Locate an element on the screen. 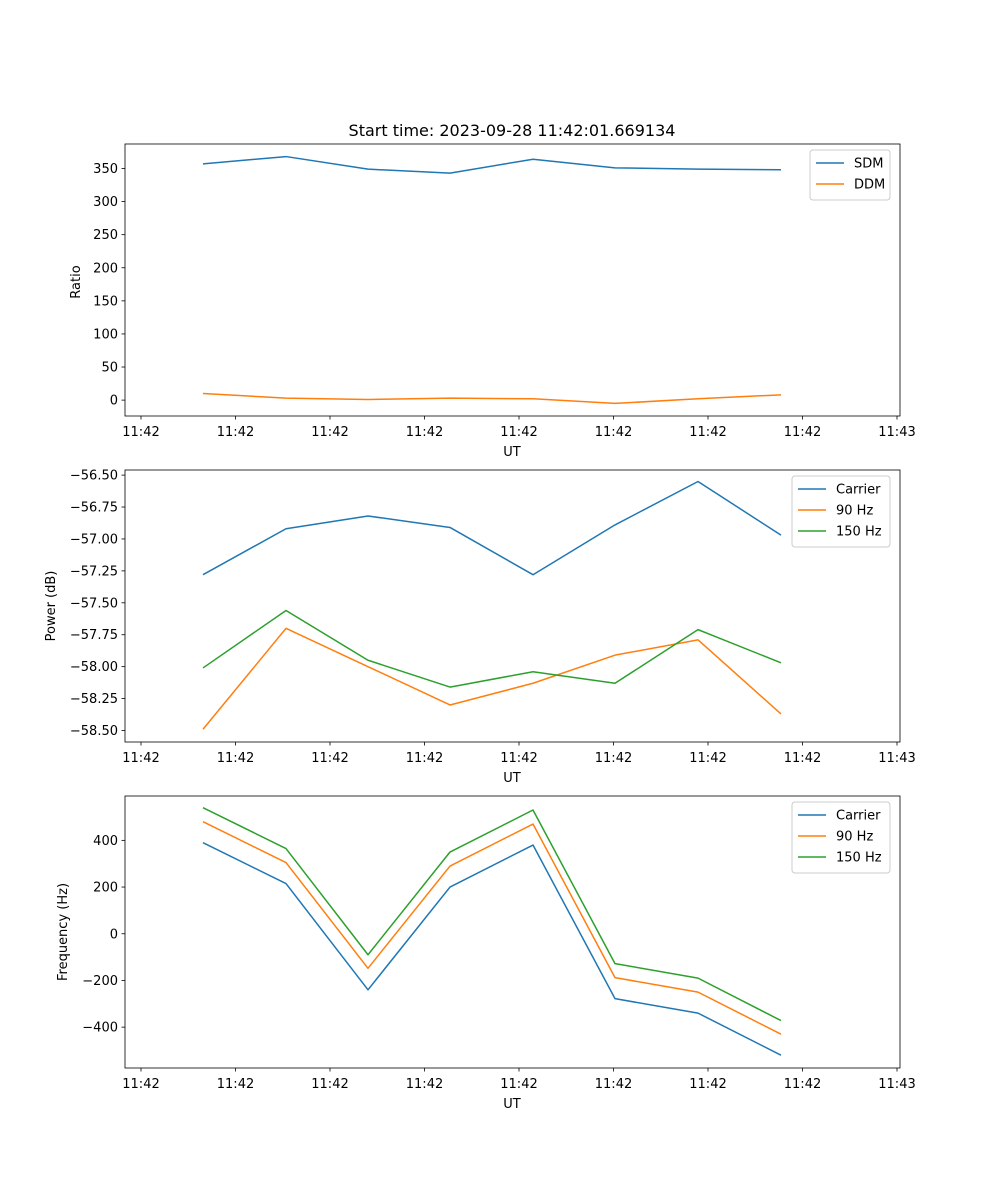 The image size is (1000, 1200). frequency-legend is located at coordinates (841, 837).